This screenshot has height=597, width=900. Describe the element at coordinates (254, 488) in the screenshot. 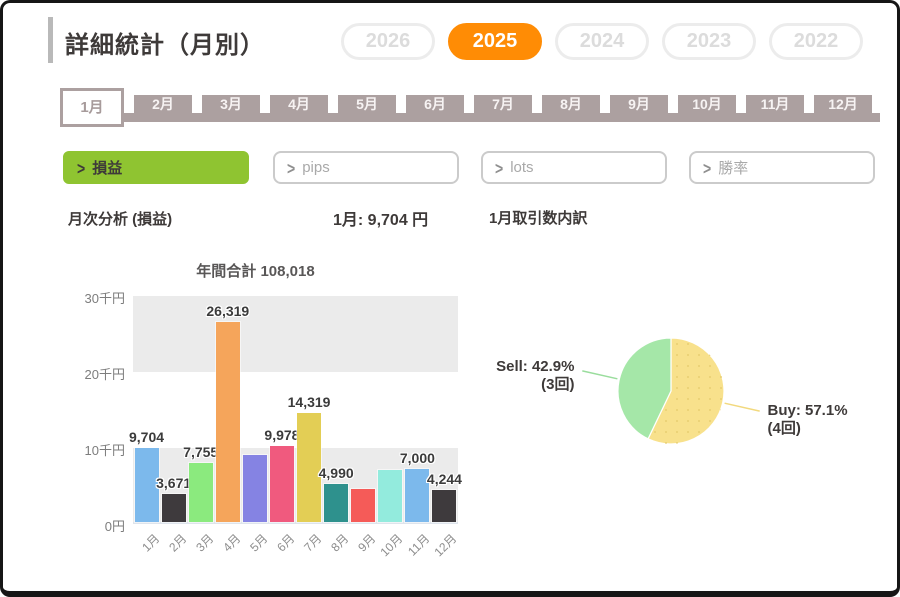

I see `bar-5月` at that location.